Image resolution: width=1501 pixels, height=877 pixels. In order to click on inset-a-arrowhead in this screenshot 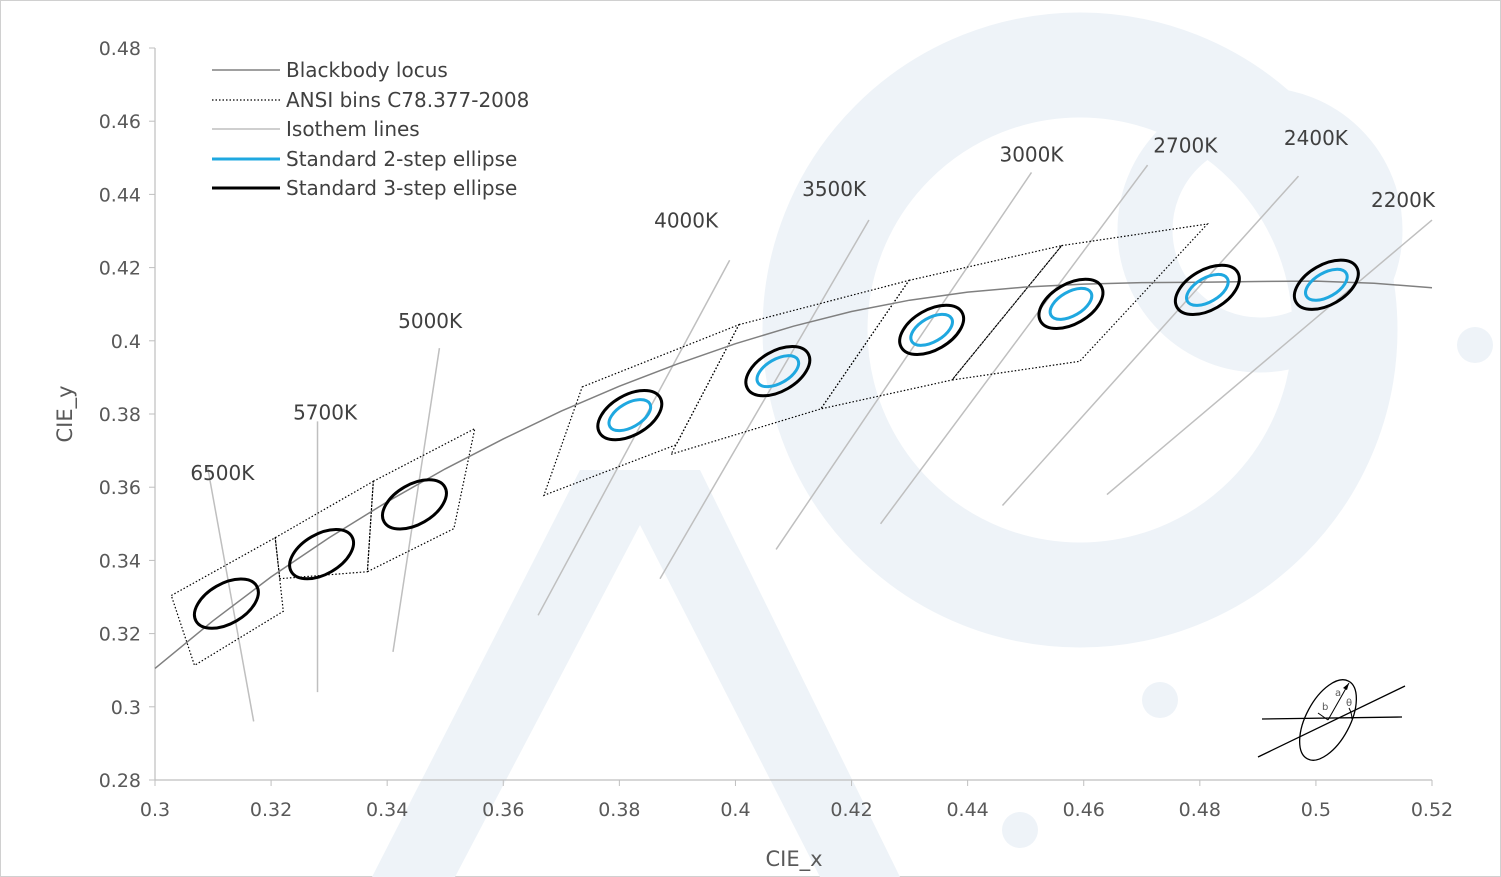, I will do `click(1346, 686)`.